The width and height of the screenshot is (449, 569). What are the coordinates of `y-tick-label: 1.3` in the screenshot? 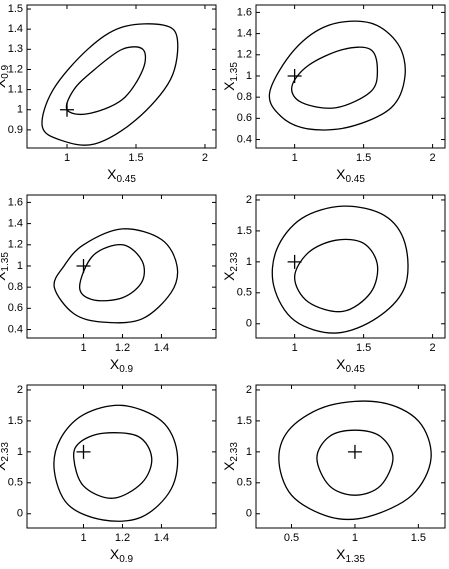 It's located at (15, 49).